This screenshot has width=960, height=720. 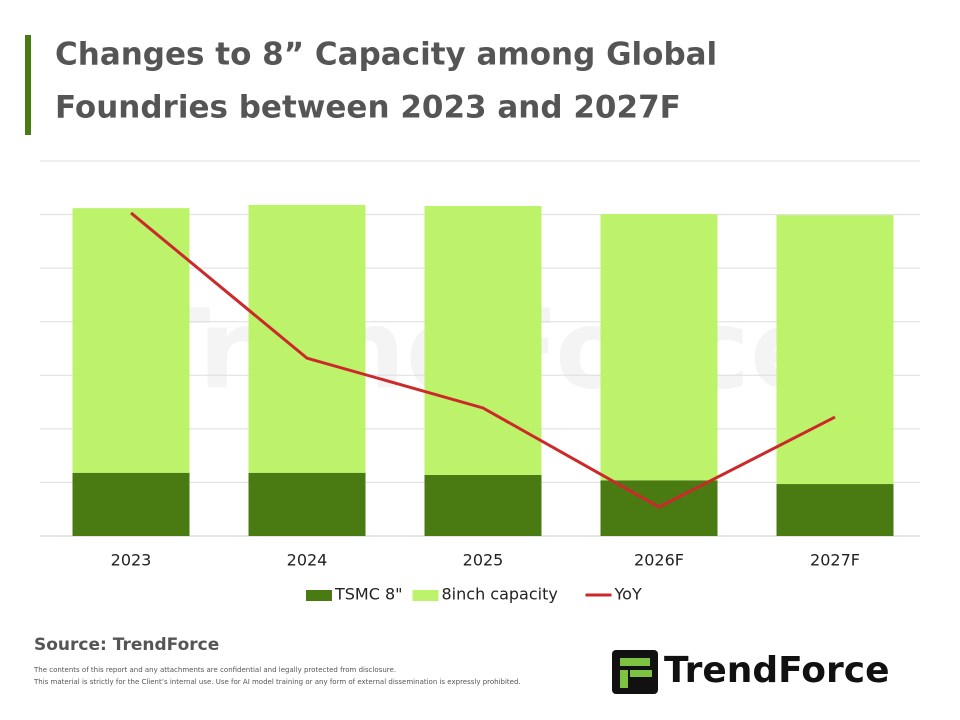 What do you see at coordinates (835, 560) in the screenshot?
I see `x-tick-label: 2027F` at bounding box center [835, 560].